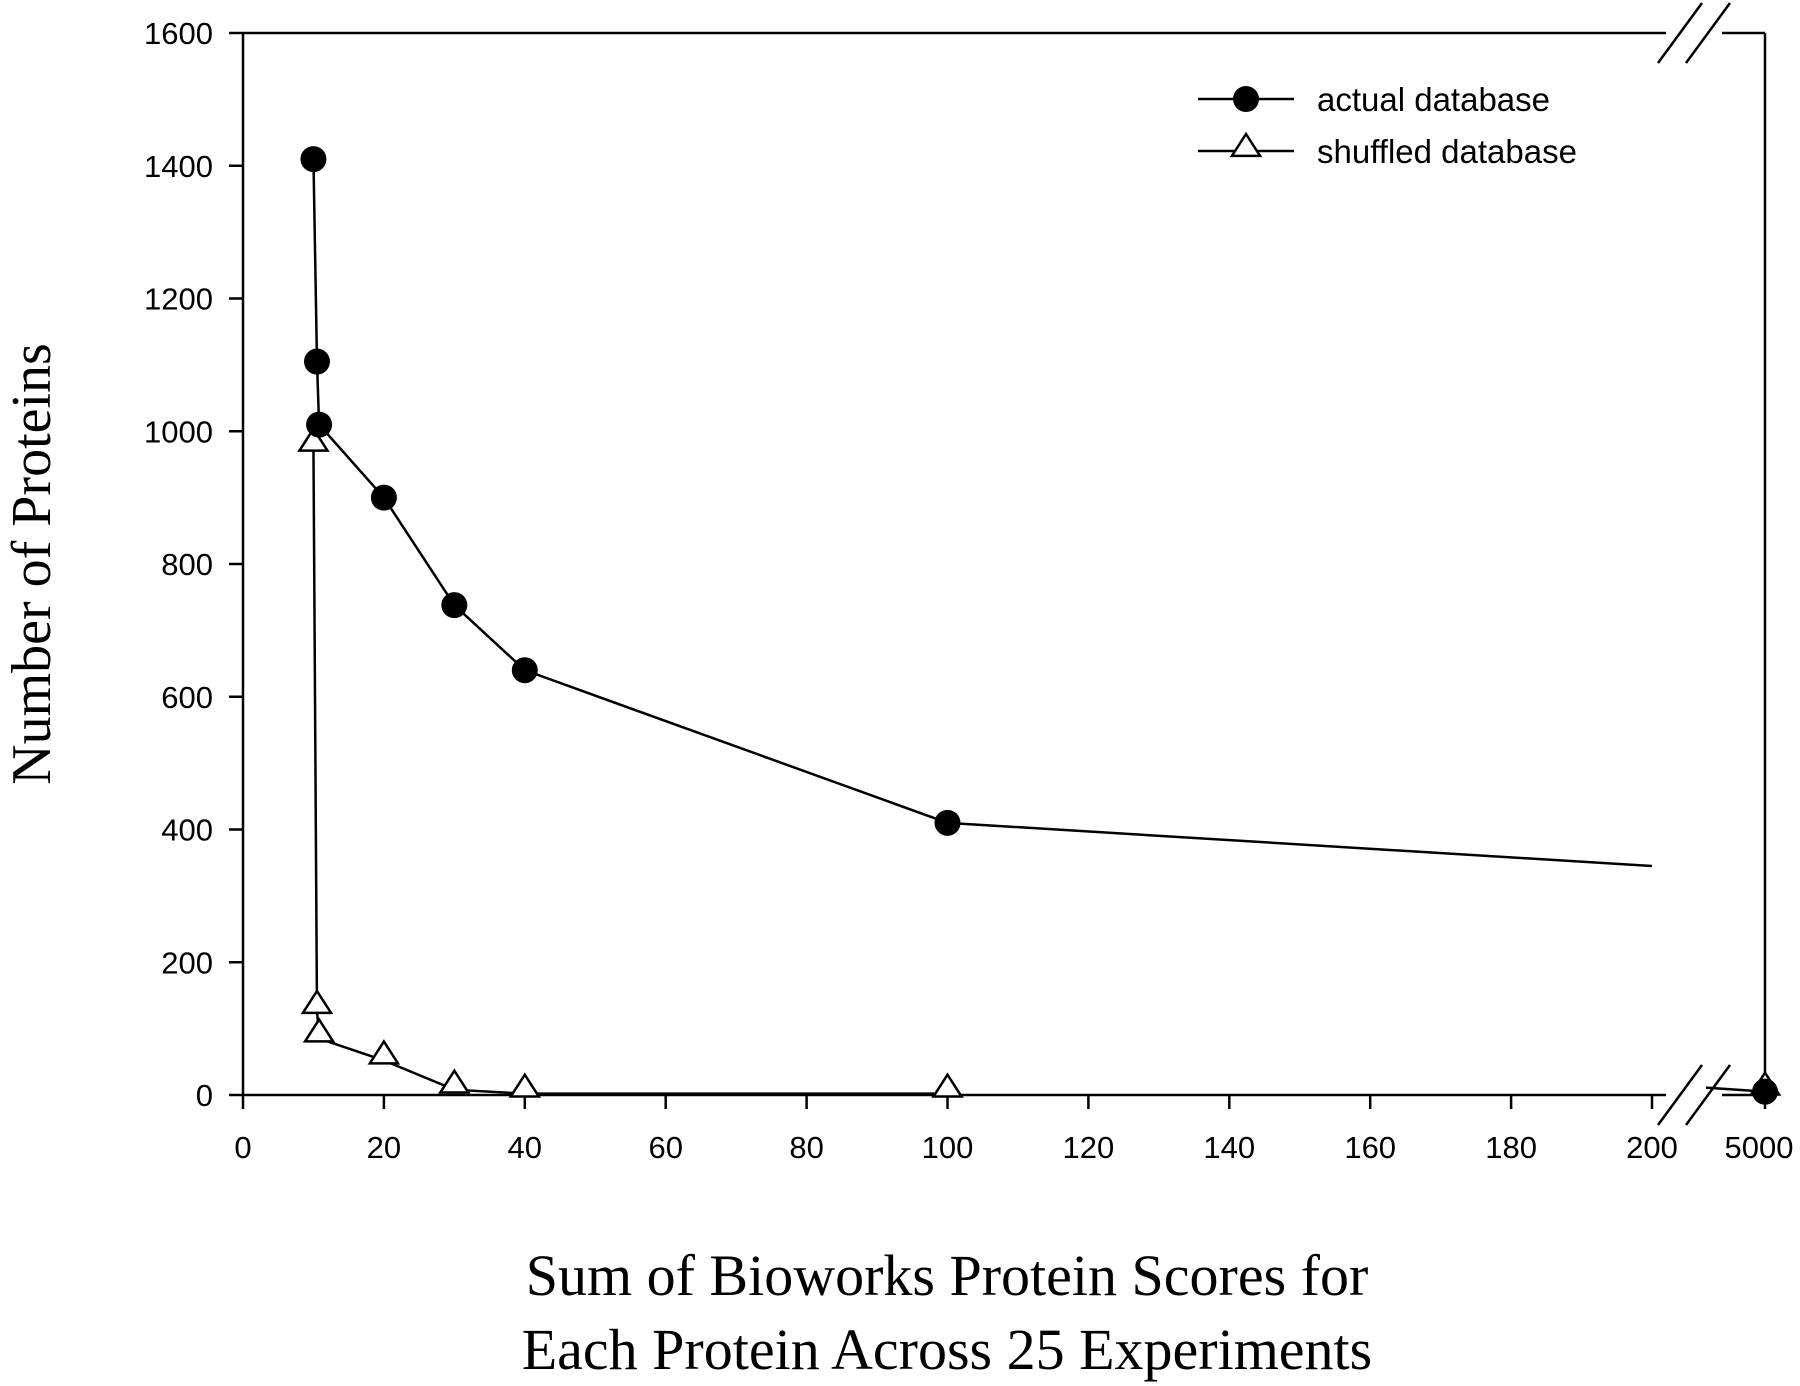 Image resolution: width=1800 pixels, height=1386 pixels. I want to click on legend-label-shuffled: shuffled database, so click(1447, 151).